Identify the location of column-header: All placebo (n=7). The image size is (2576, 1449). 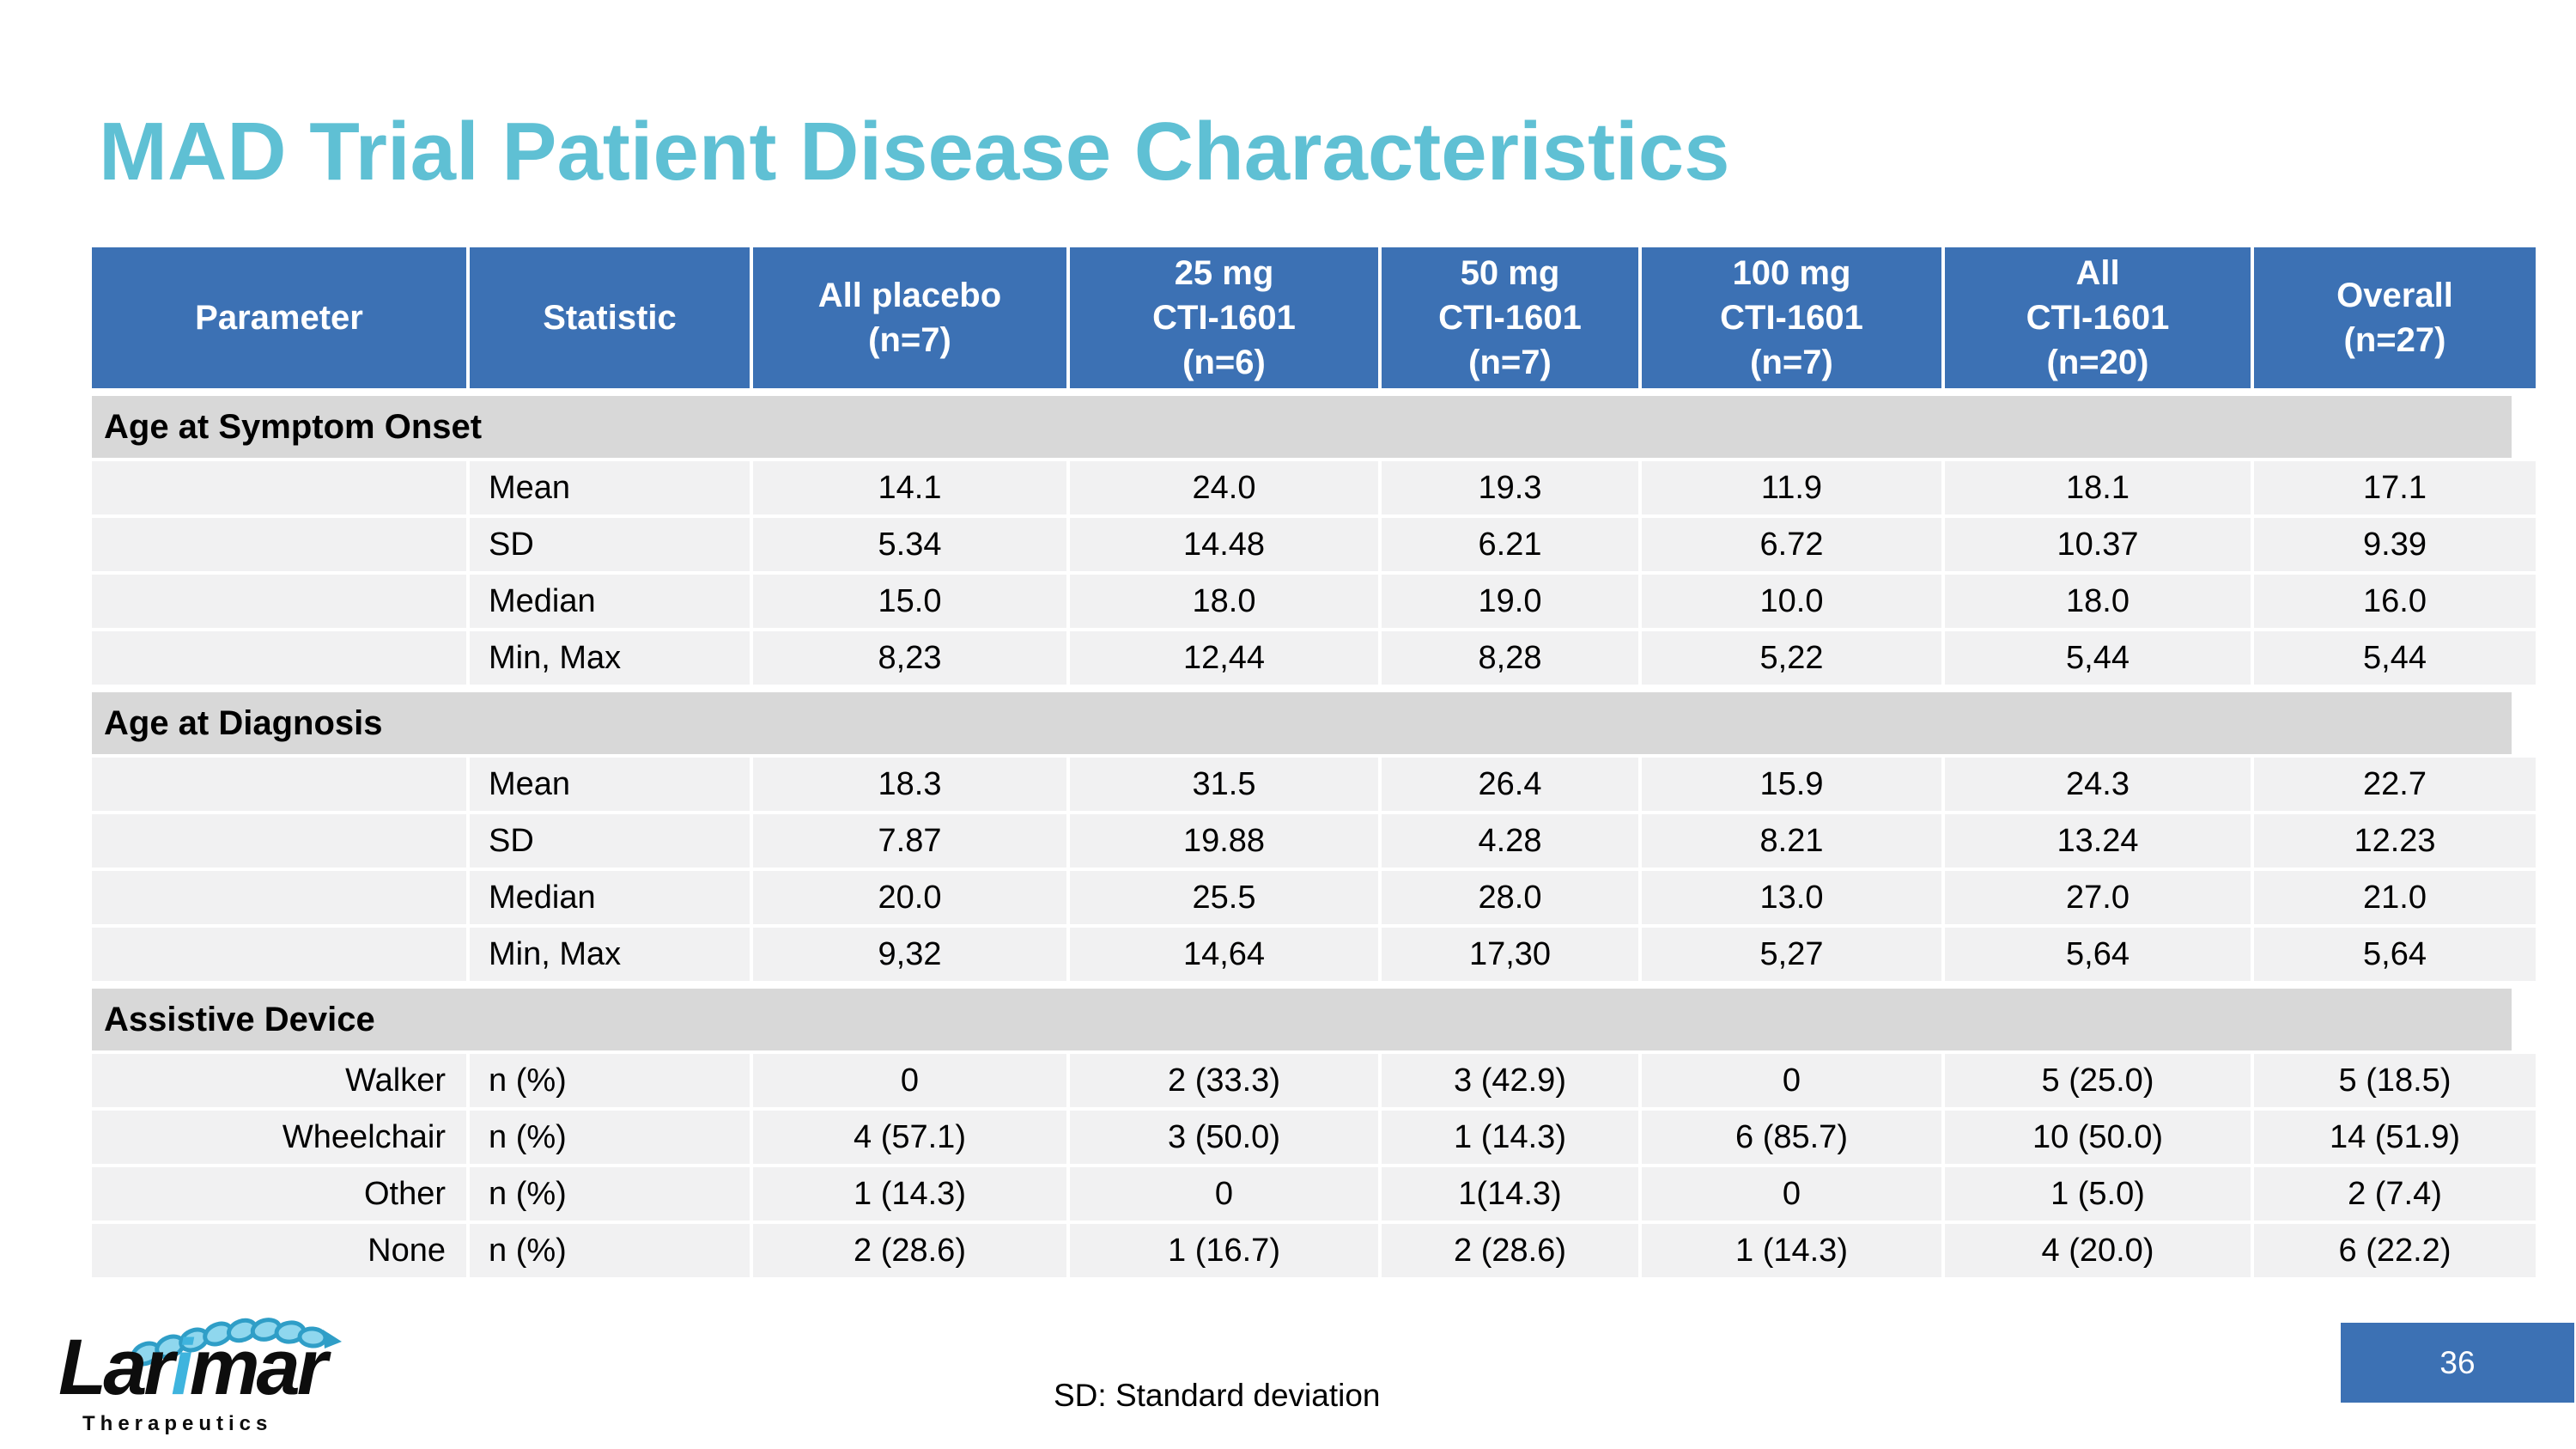
(910, 317).